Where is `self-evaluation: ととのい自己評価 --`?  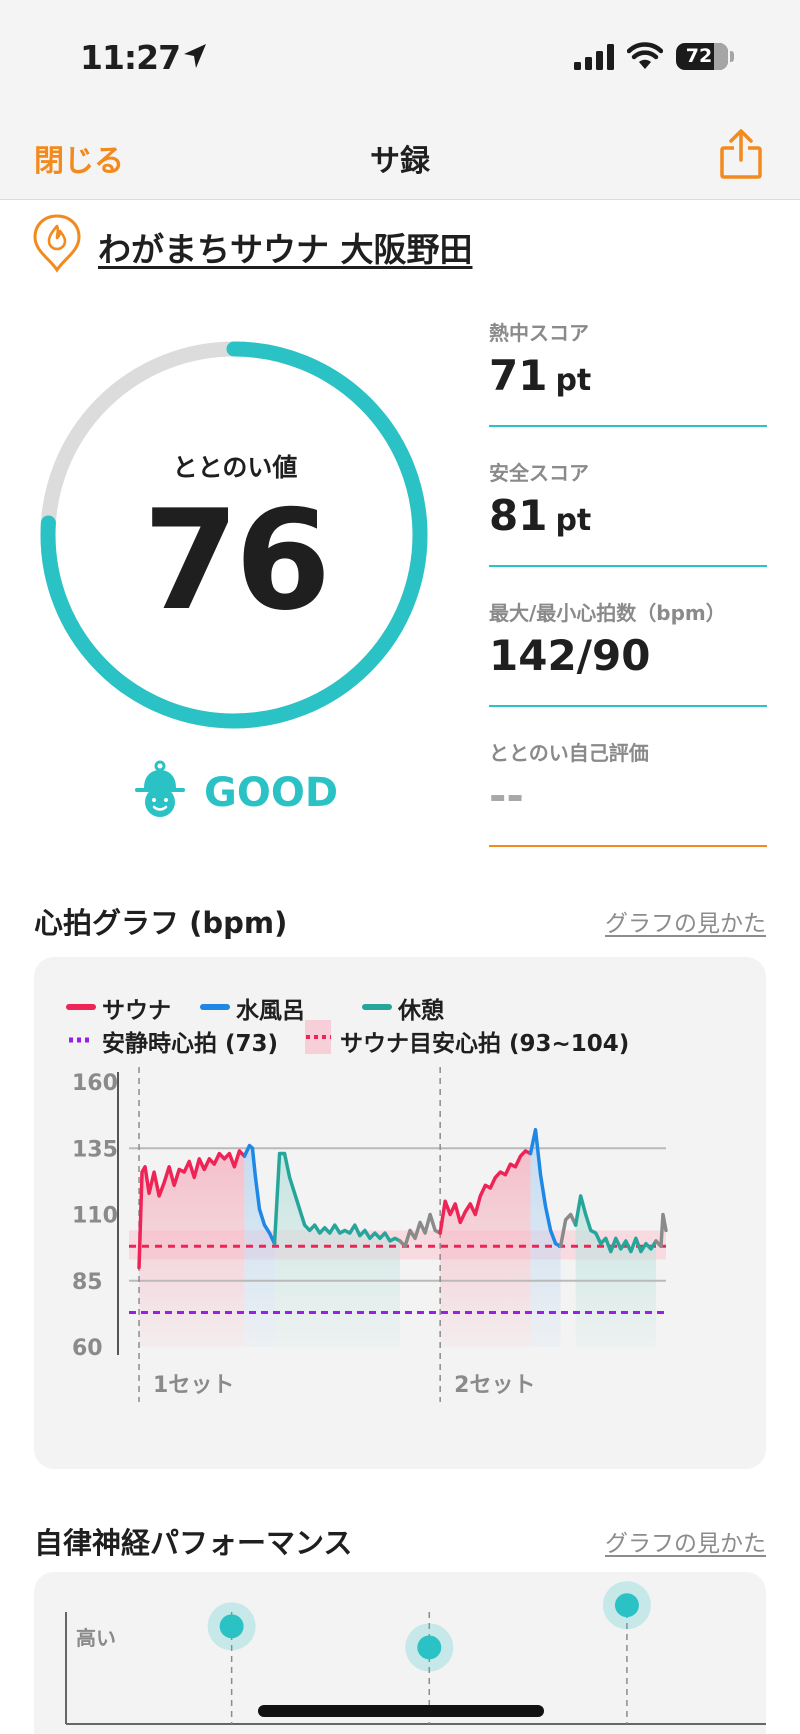 self-evaluation: ととのい自己評価 -- is located at coordinates (628, 786).